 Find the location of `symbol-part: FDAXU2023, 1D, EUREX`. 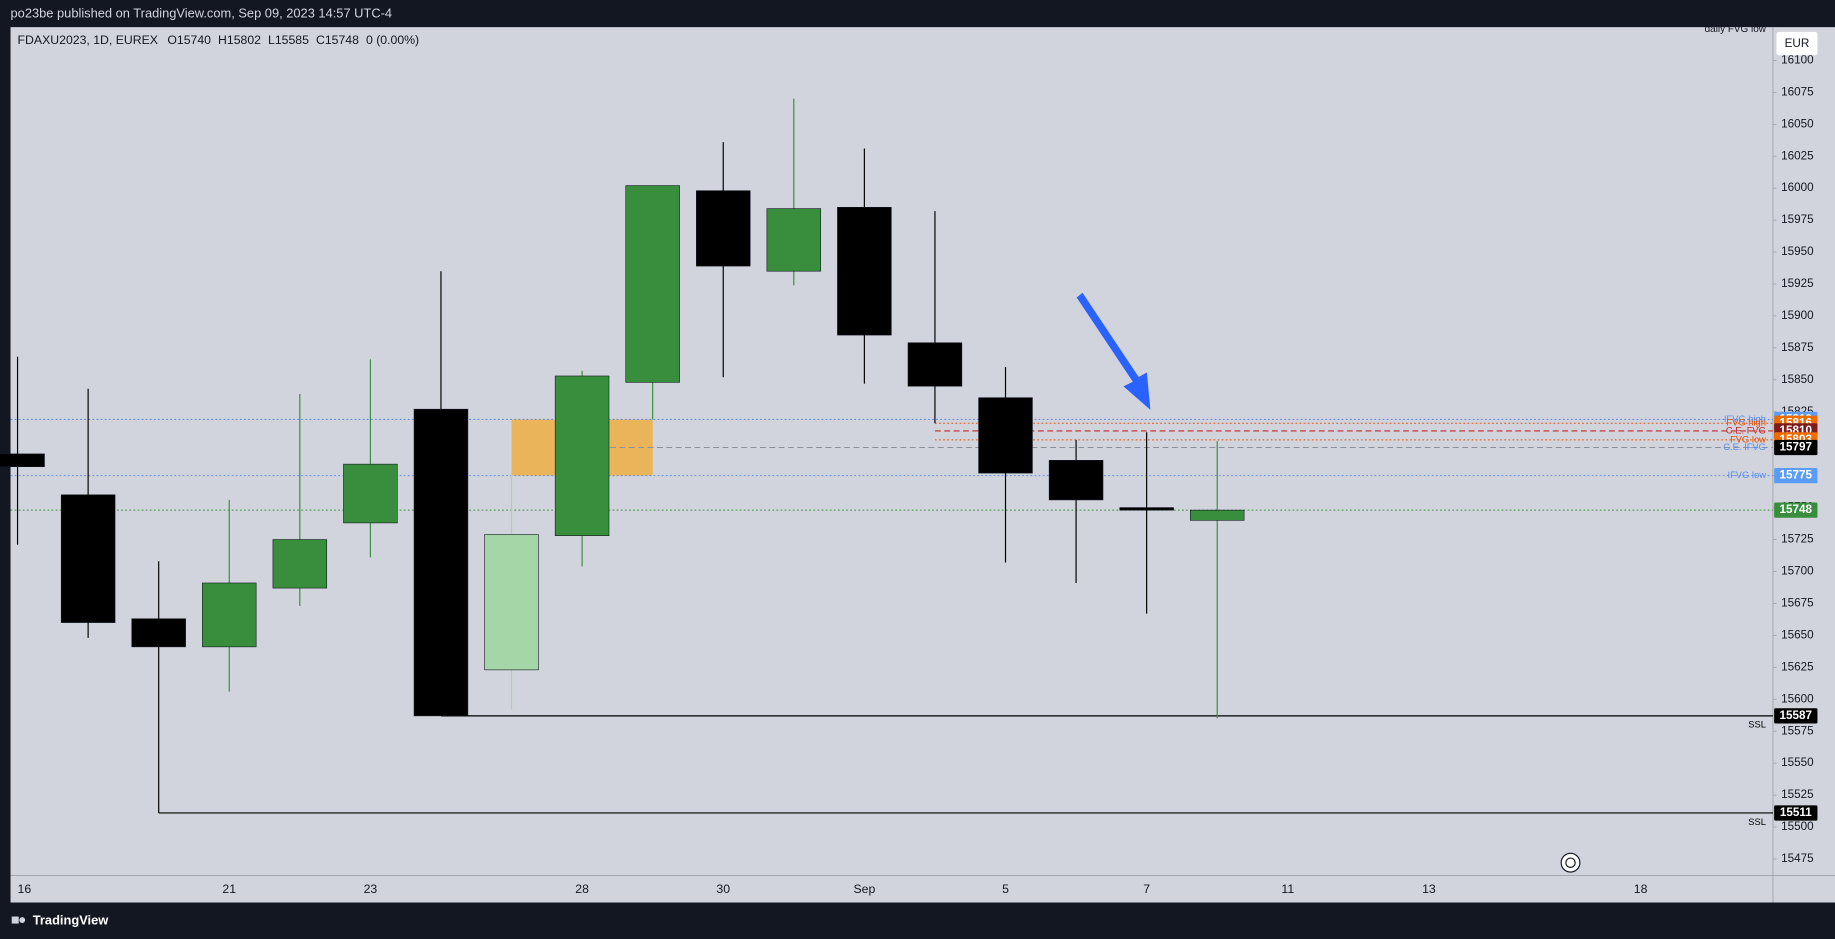

symbol-part: FDAXU2023, 1D, EUREX is located at coordinates (88, 40).